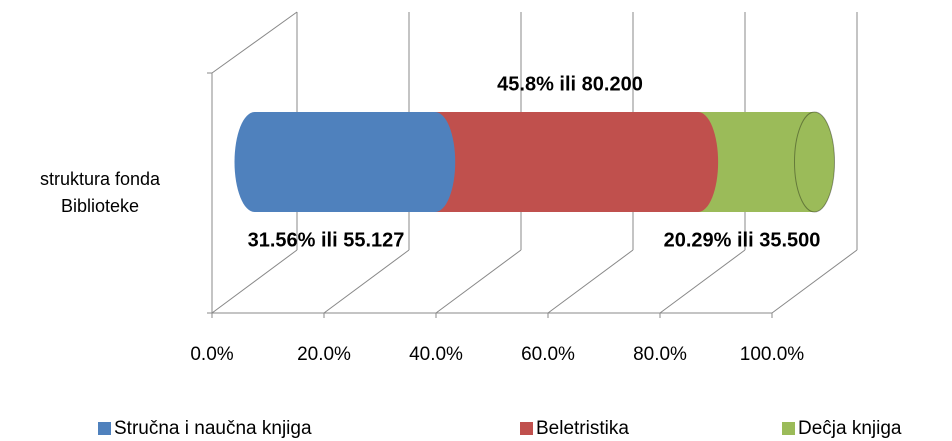 Image resolution: width=952 pixels, height=441 pixels. I want to click on x-tick-label: 100.0%, so click(772, 354).